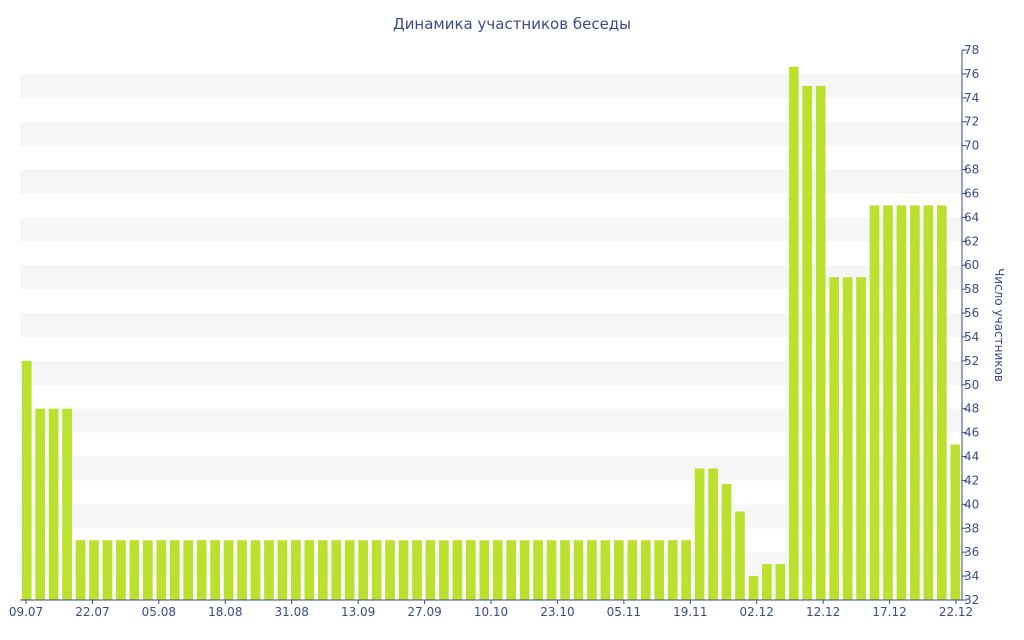  I want to click on x-tick-label: 05.08, so click(159, 612).